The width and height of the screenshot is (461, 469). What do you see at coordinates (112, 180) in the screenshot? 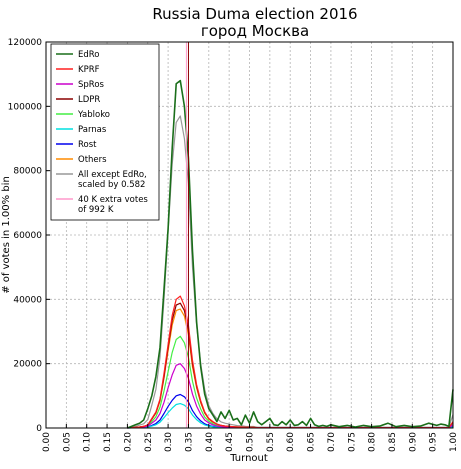
I see `legend-label: All except EdRo, scaled by 0.582` at bounding box center [112, 180].